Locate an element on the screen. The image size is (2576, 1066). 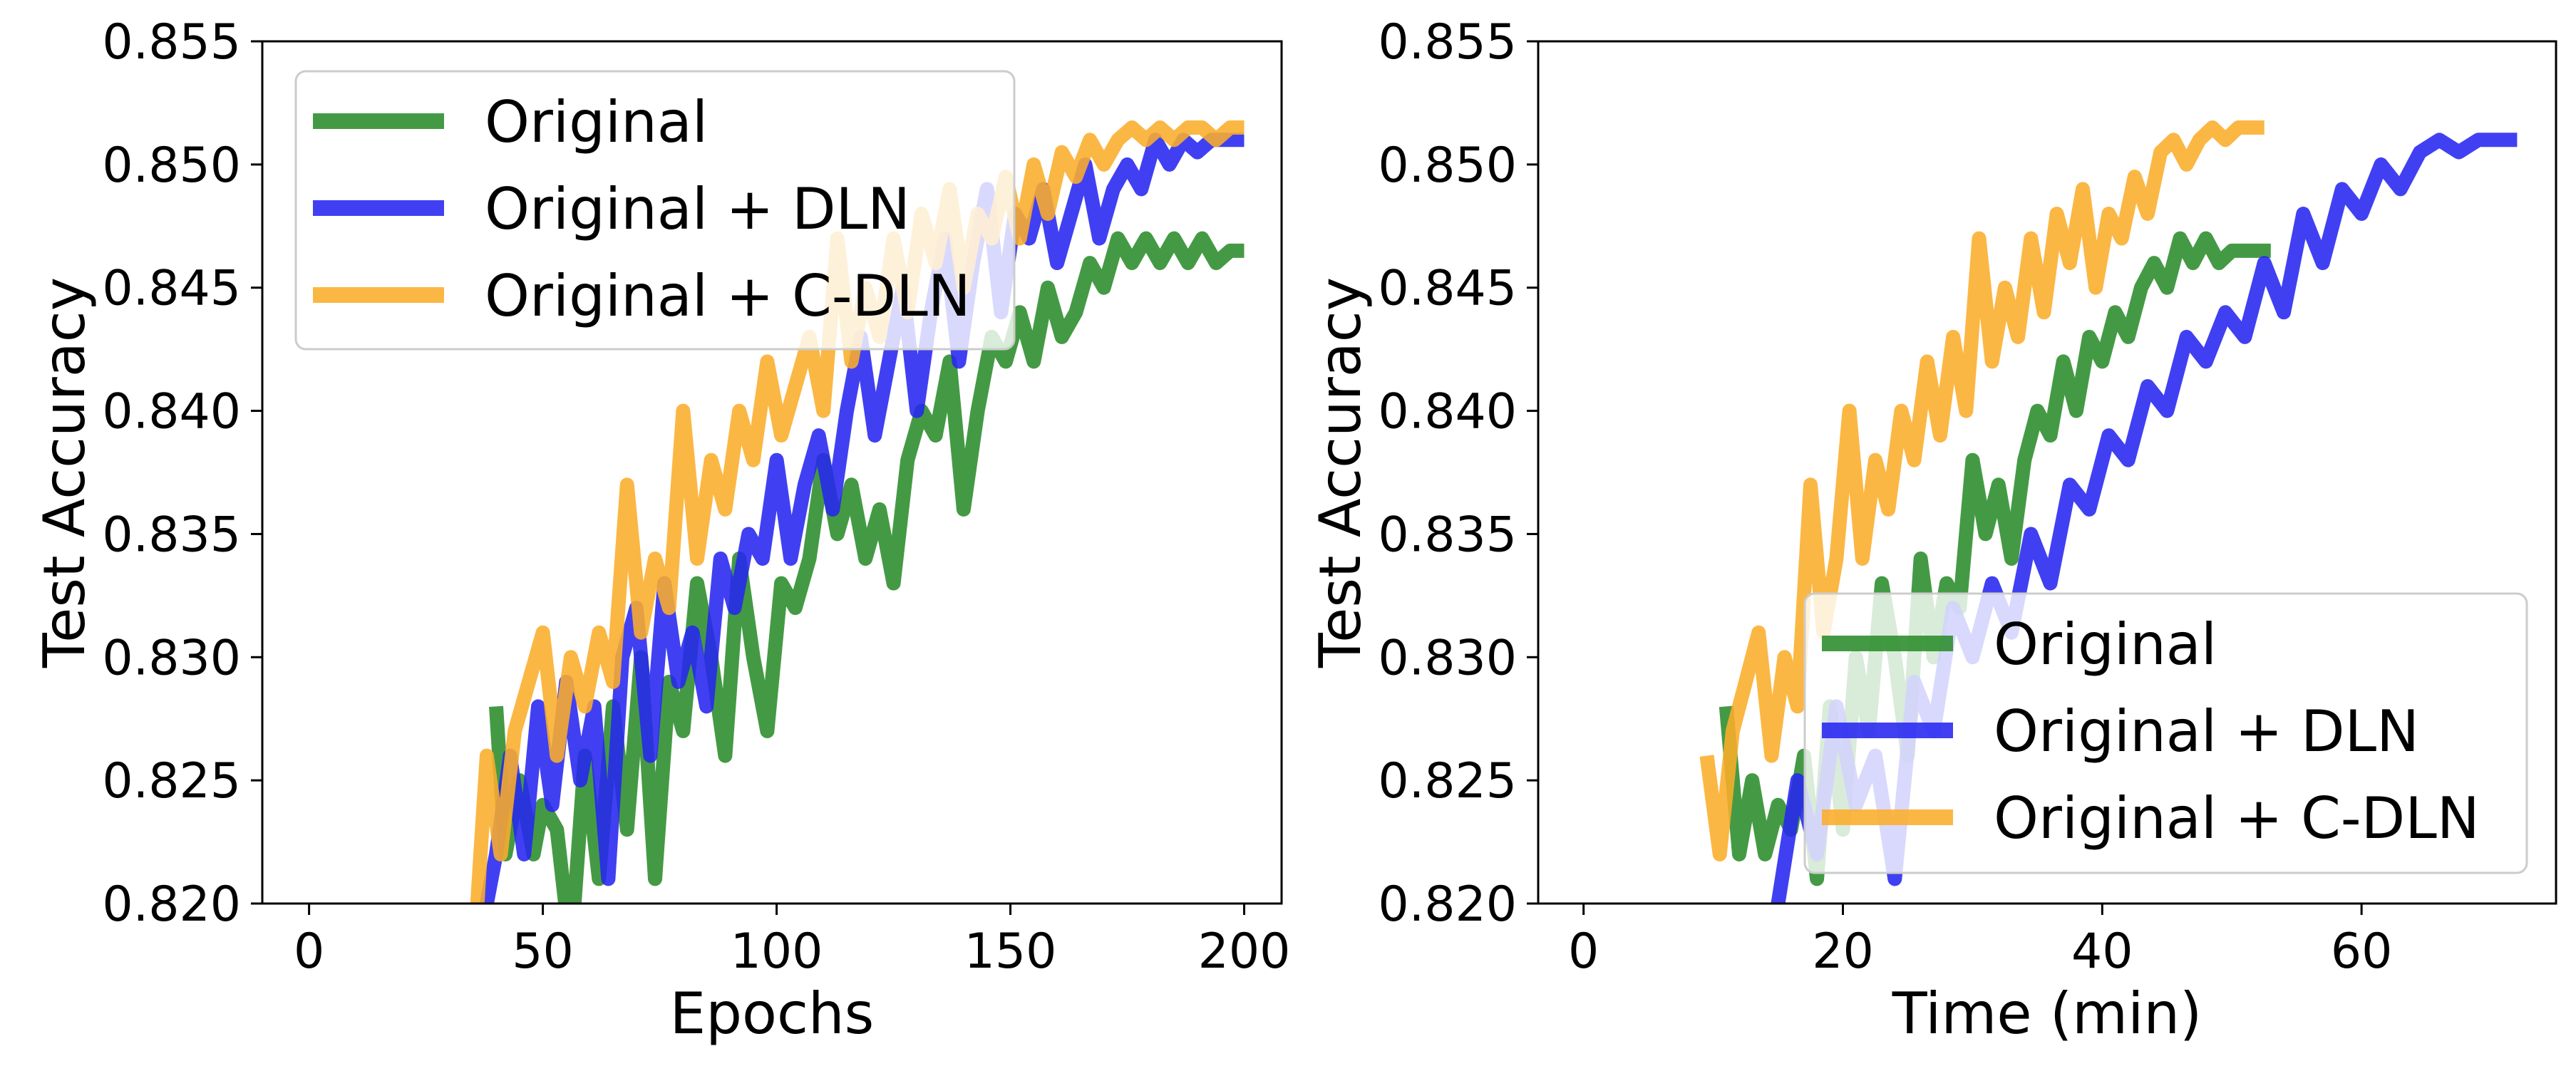
x-axis-label: Time (min) is located at coordinates (2047, 1013).